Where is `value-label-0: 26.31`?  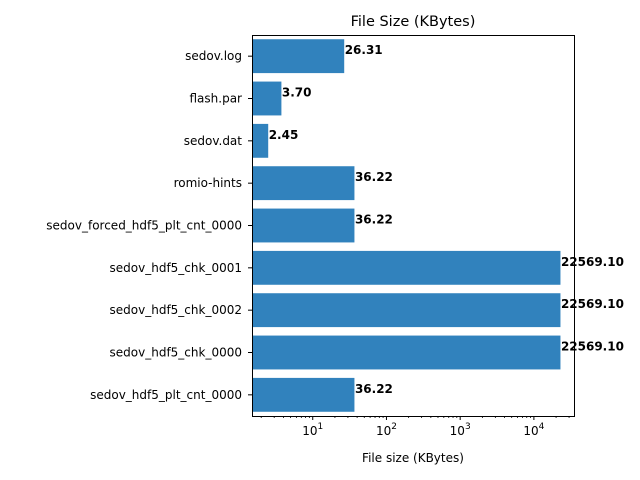 value-label-0: 26.31 is located at coordinates (364, 50).